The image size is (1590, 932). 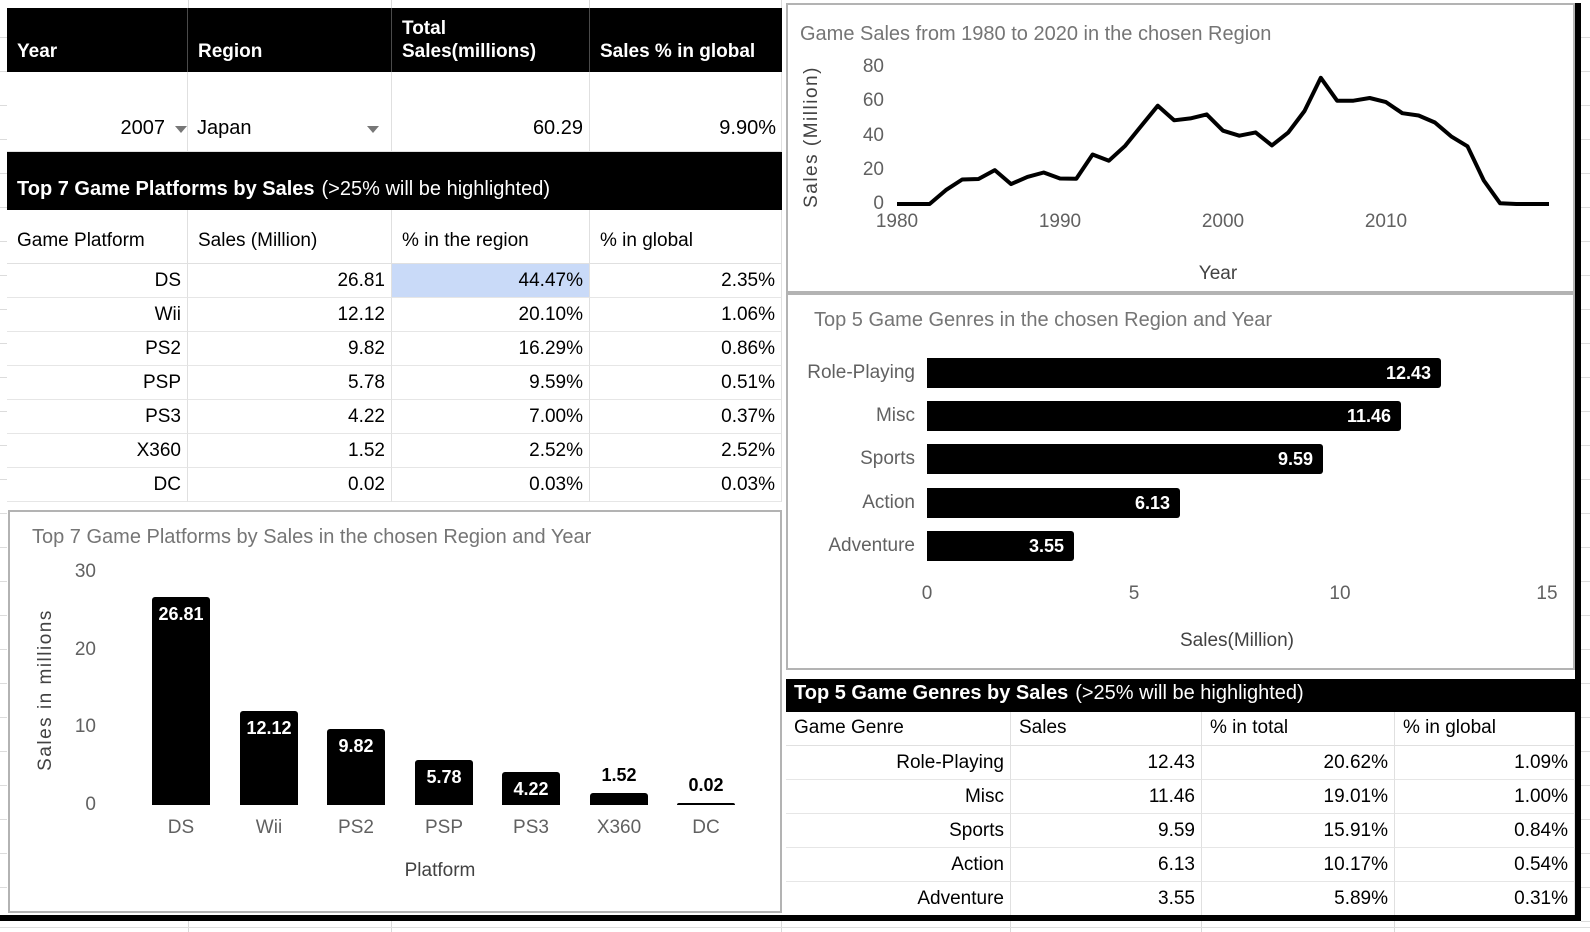 What do you see at coordinates (1298, 729) in the screenshot?
I see `col-header-pct-total: % in total` at bounding box center [1298, 729].